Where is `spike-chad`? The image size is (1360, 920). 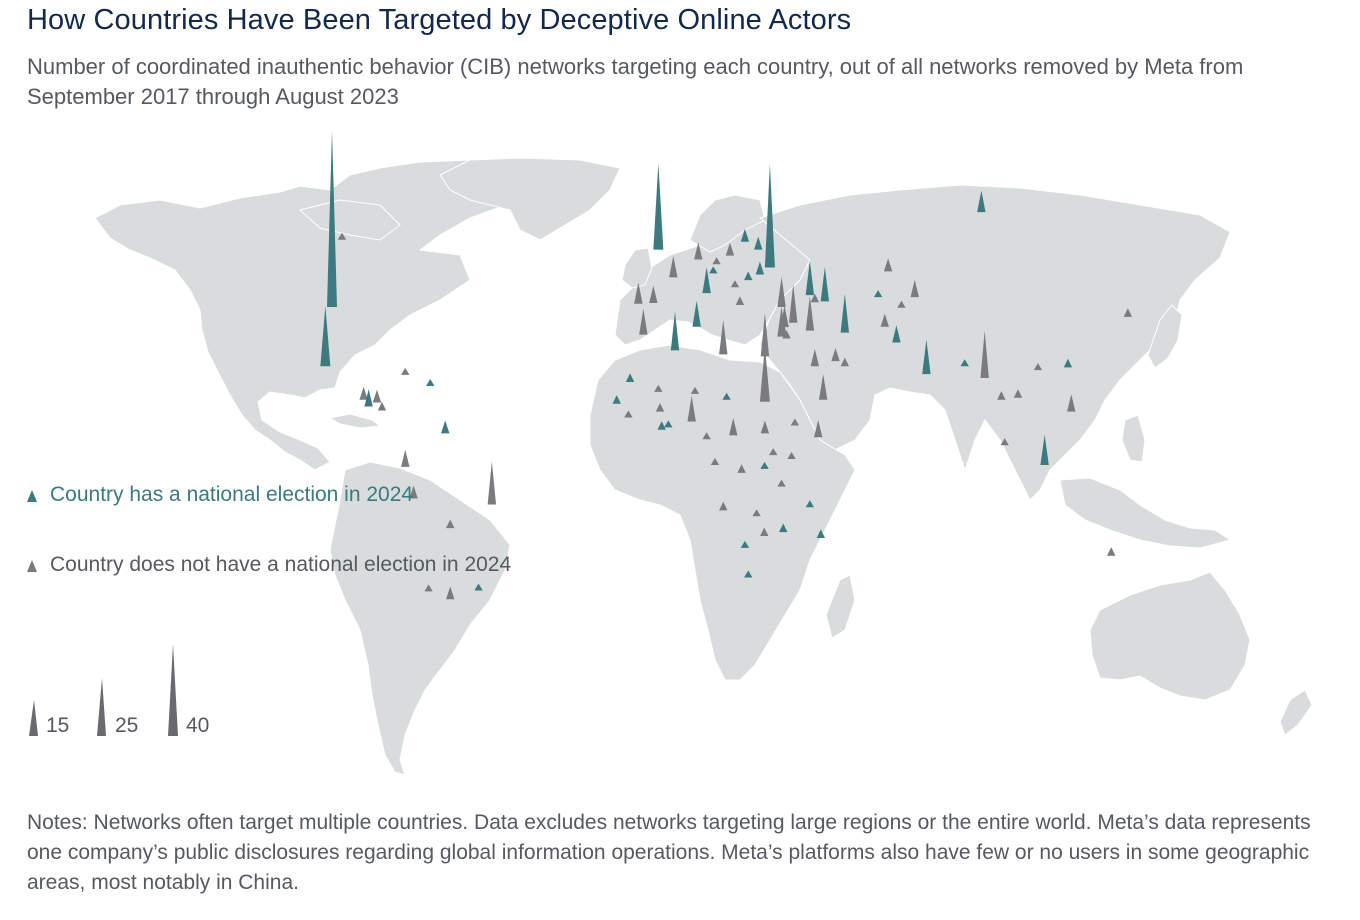
spike-chad is located at coordinates (726, 396).